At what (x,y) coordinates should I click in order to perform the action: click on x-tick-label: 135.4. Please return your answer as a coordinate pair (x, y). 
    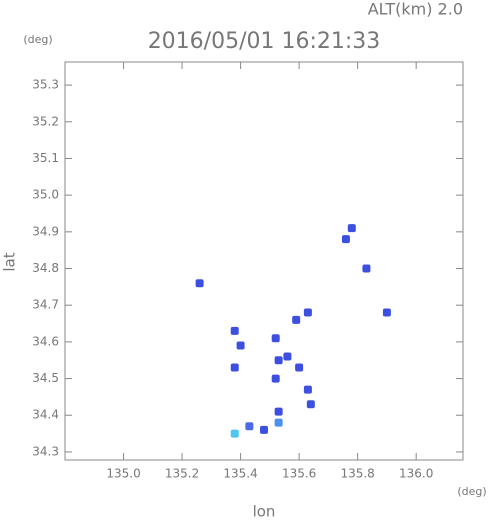
    Looking at the image, I should click on (240, 474).